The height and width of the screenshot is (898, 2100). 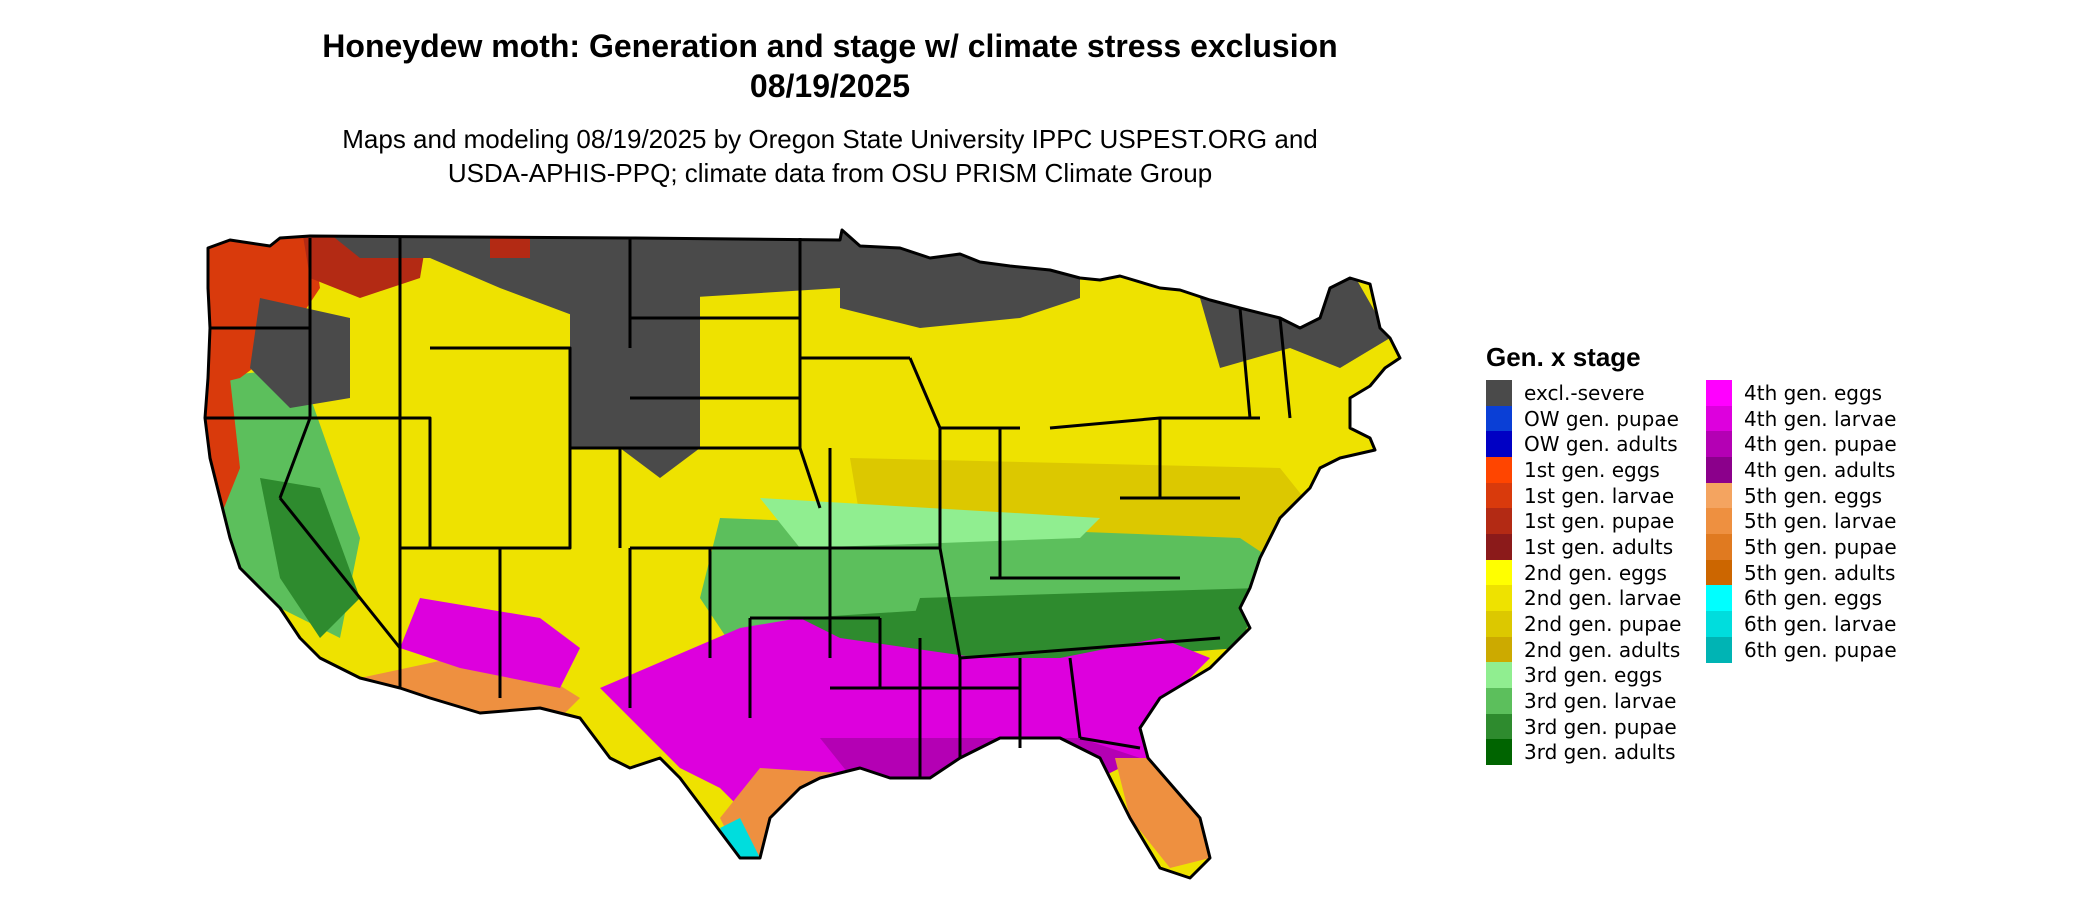 I want to click on legend-label: 5th gen. eggs, so click(x=1813, y=495).